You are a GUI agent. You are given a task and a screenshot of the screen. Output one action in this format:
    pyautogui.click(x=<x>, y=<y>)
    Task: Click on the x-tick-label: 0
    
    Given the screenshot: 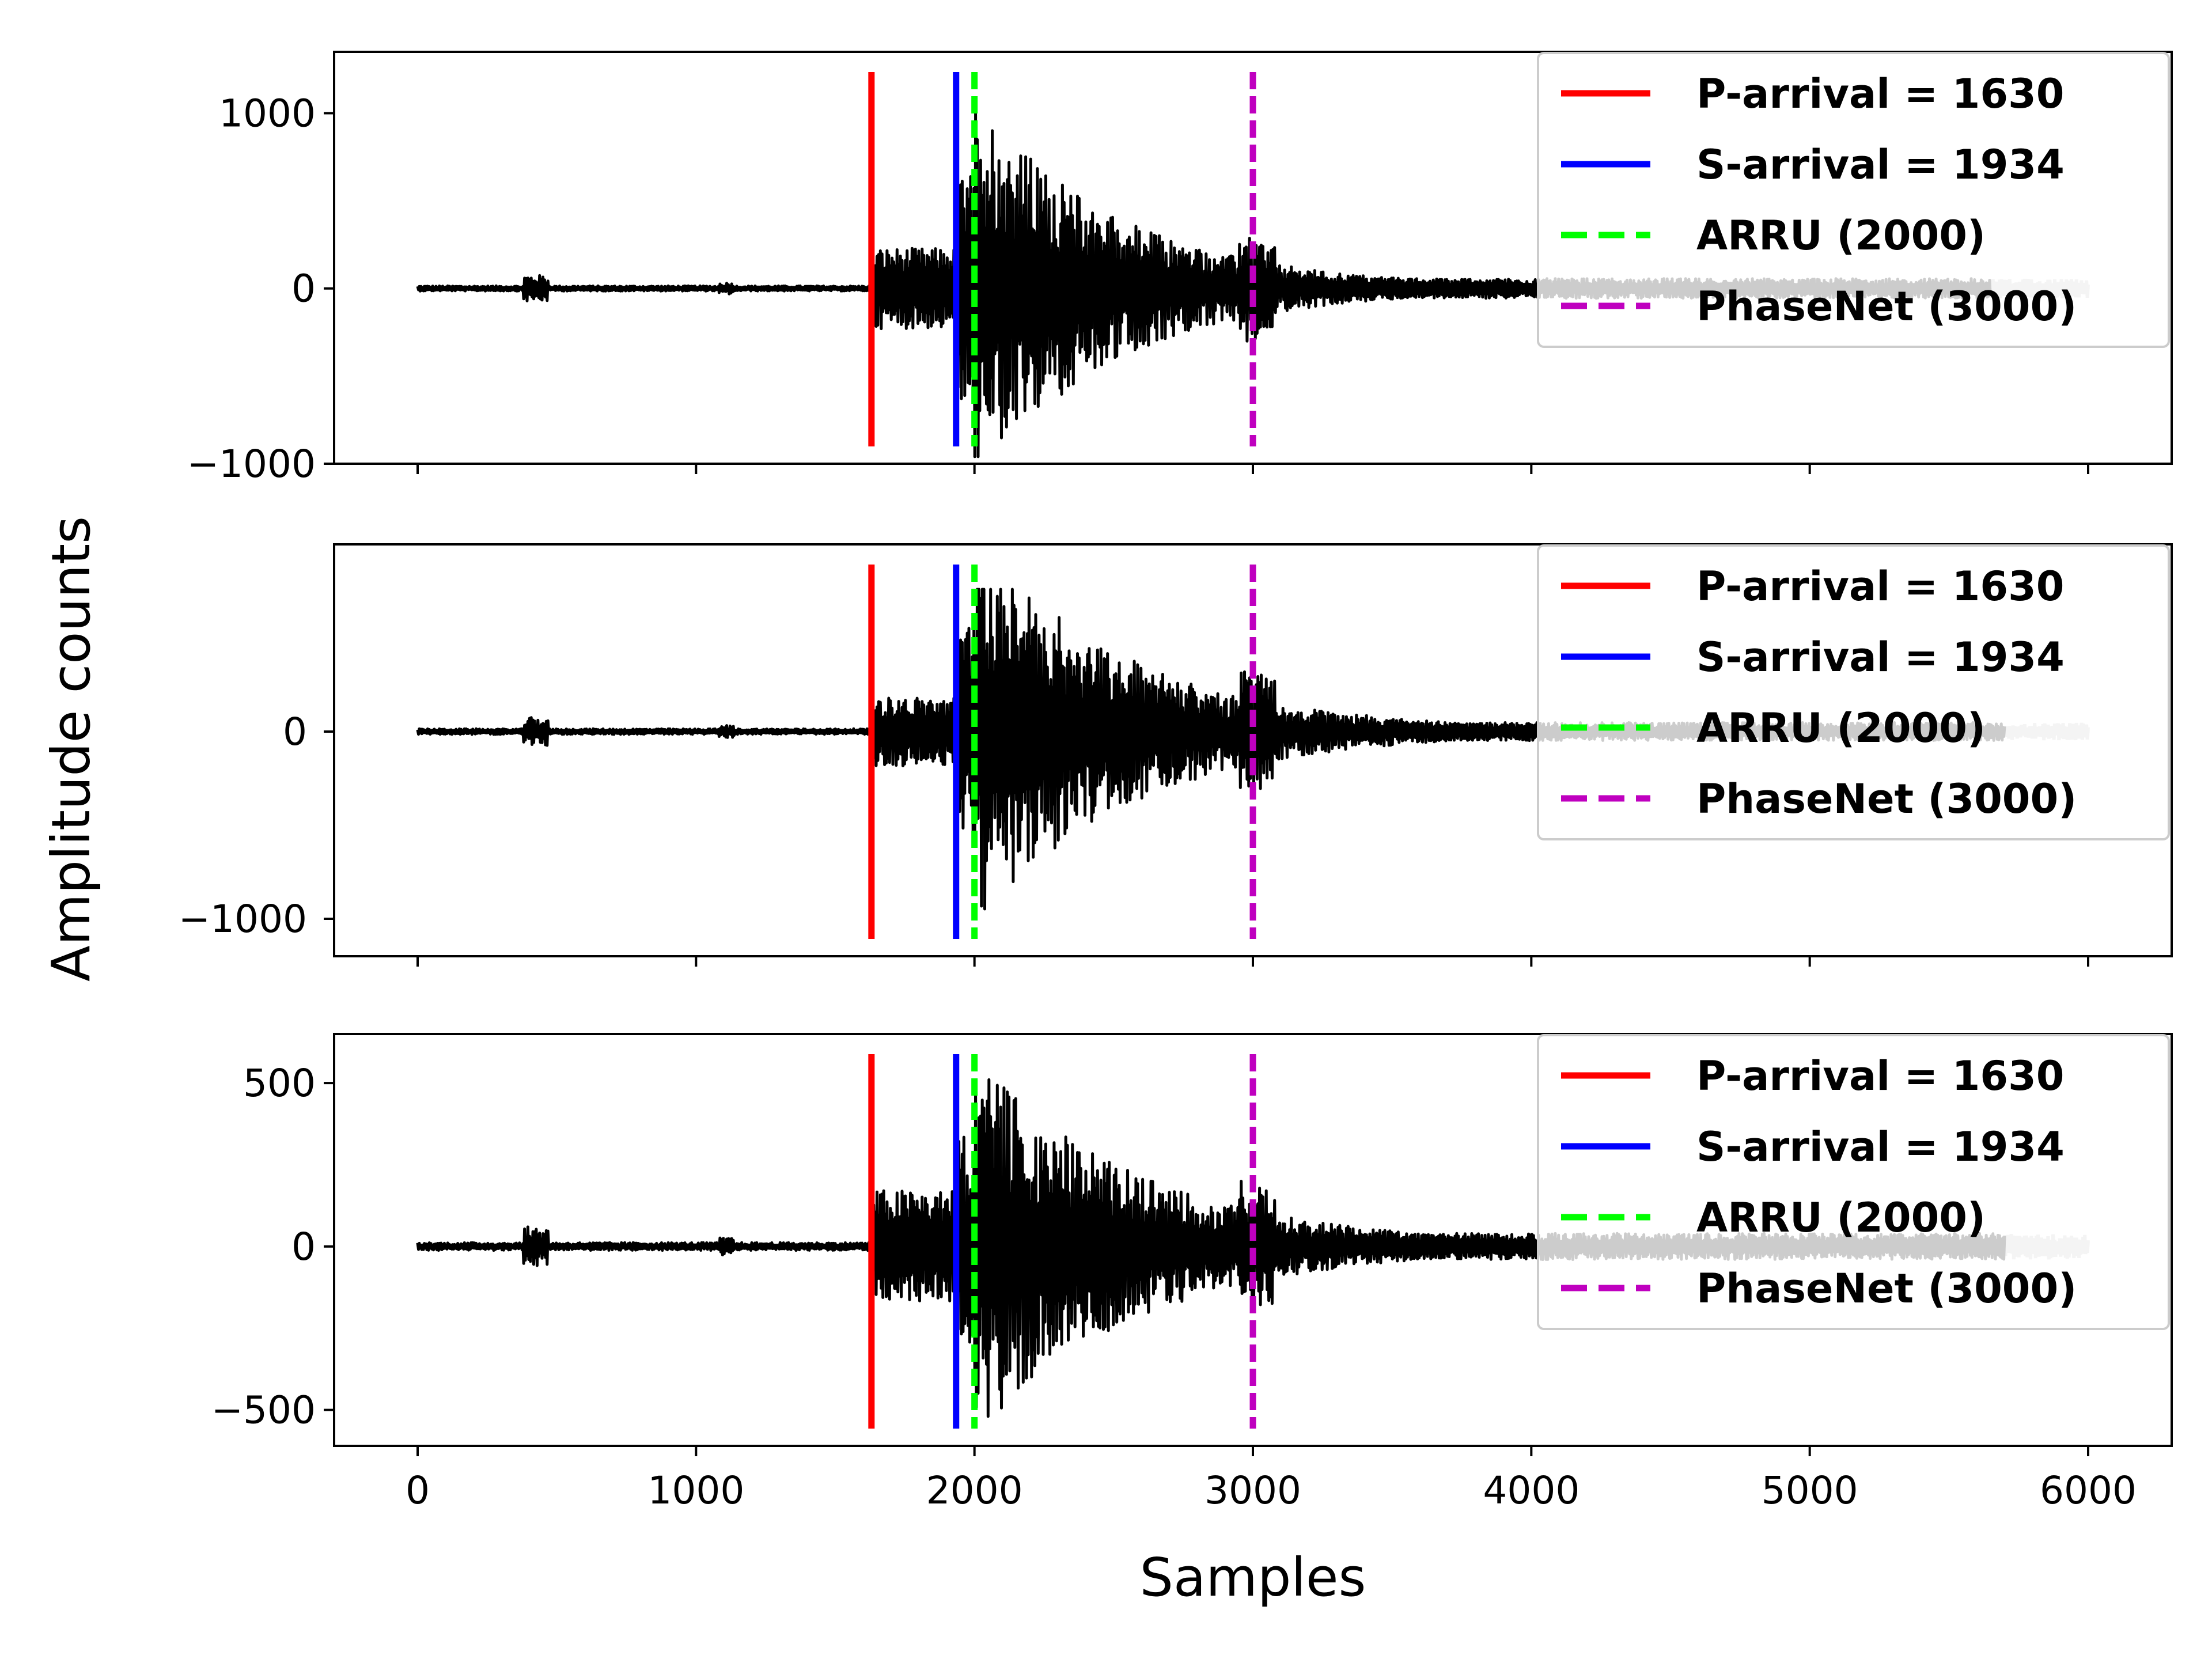 What is the action you would take?
    pyautogui.click(x=418, y=1490)
    